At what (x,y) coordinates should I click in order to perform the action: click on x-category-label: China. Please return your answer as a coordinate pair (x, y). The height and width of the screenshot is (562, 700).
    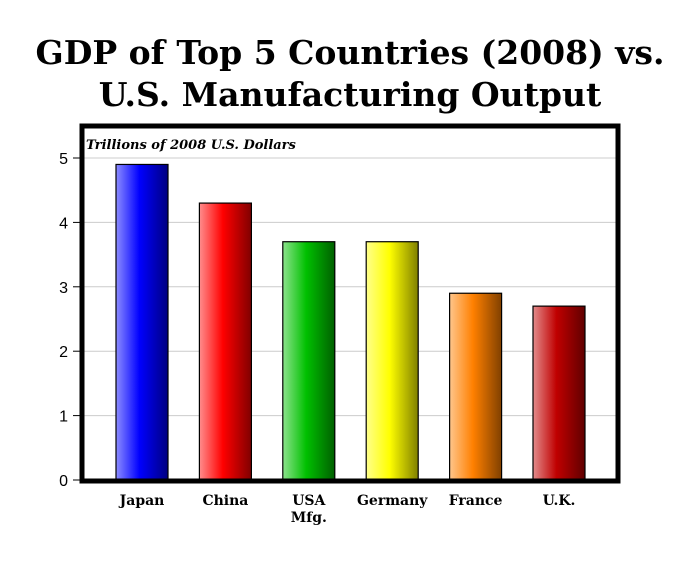
    Looking at the image, I should click on (225, 501).